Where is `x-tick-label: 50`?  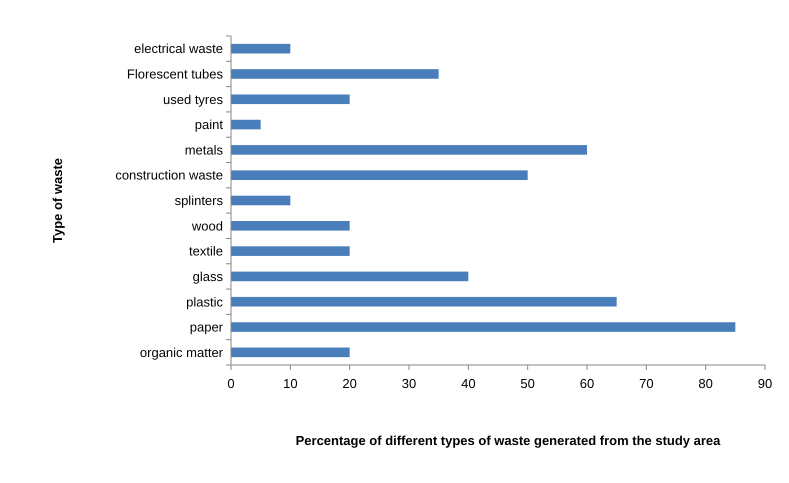 x-tick-label: 50 is located at coordinates (527, 383).